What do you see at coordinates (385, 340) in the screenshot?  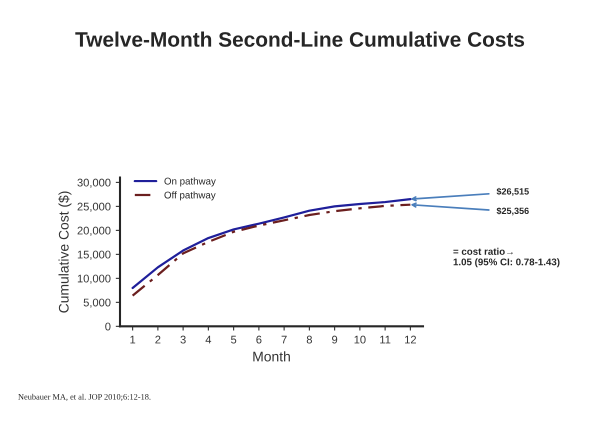 I see `x-tick-label: 11` at bounding box center [385, 340].